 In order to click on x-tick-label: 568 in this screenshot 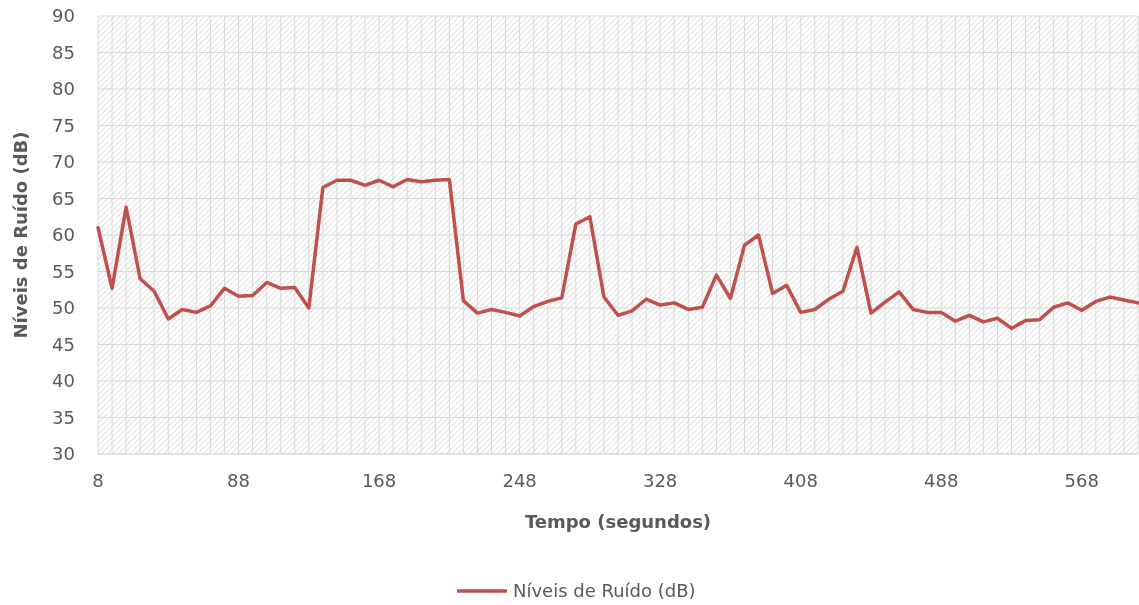, I will do `click(1081, 480)`.